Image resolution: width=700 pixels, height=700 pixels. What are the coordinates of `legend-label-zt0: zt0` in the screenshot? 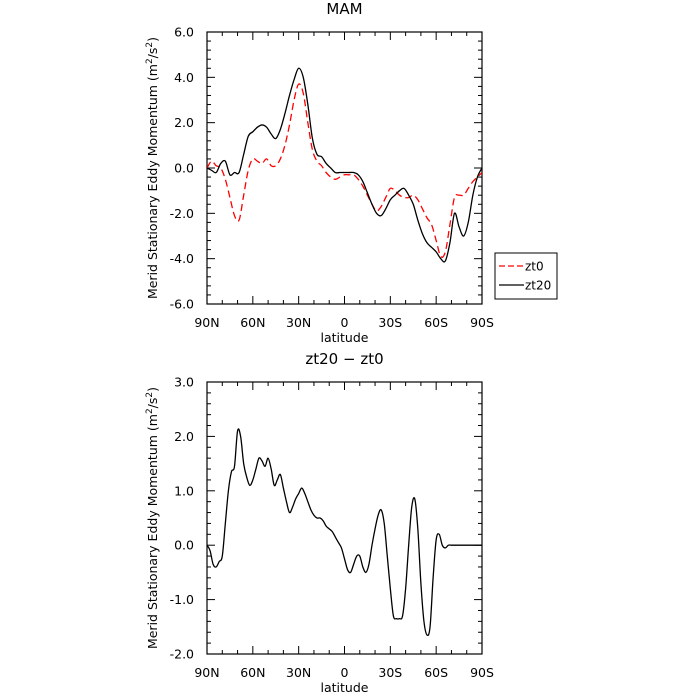 It's located at (534, 267).